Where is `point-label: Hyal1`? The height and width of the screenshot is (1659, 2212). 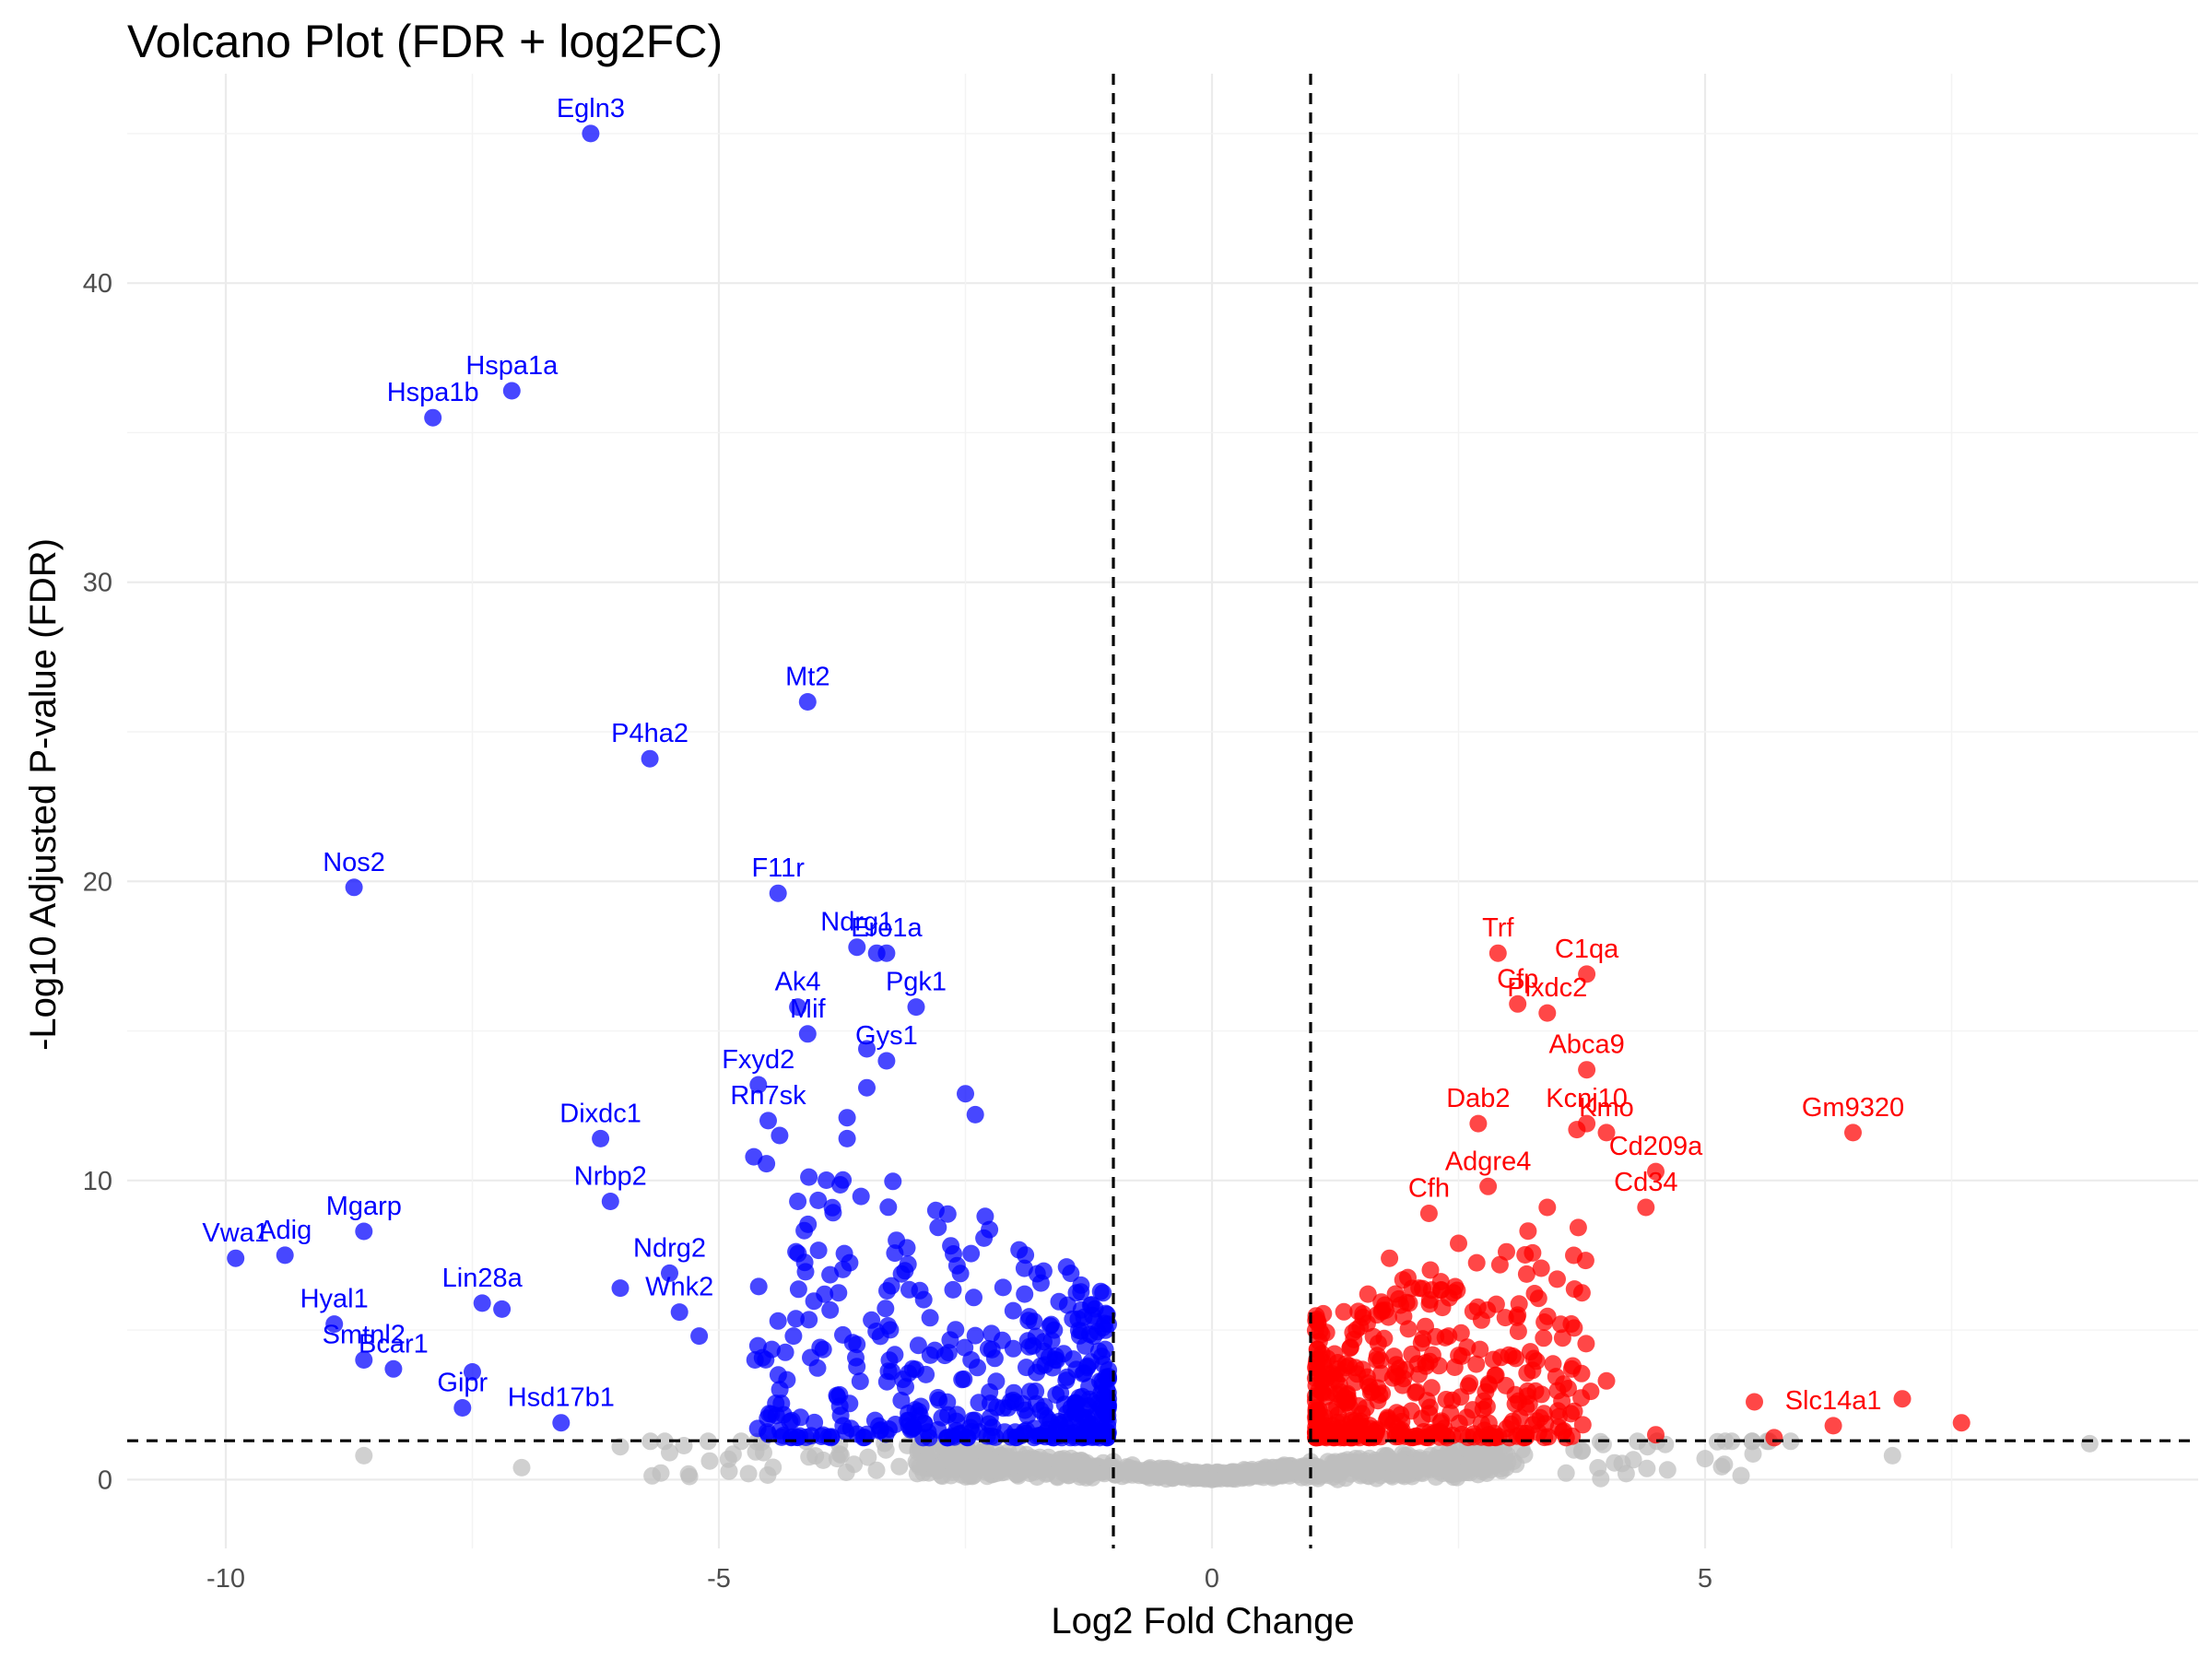 point-label: Hyal1 is located at coordinates (334, 1299).